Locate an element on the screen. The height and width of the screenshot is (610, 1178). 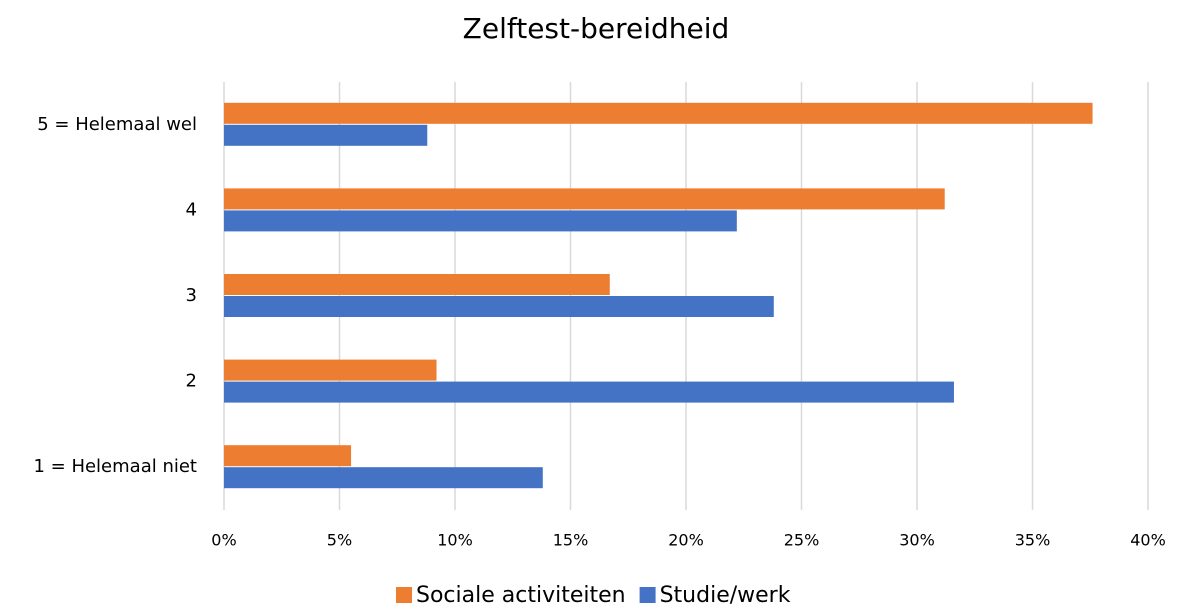
x-tick-label: 5% is located at coordinates (339, 540).